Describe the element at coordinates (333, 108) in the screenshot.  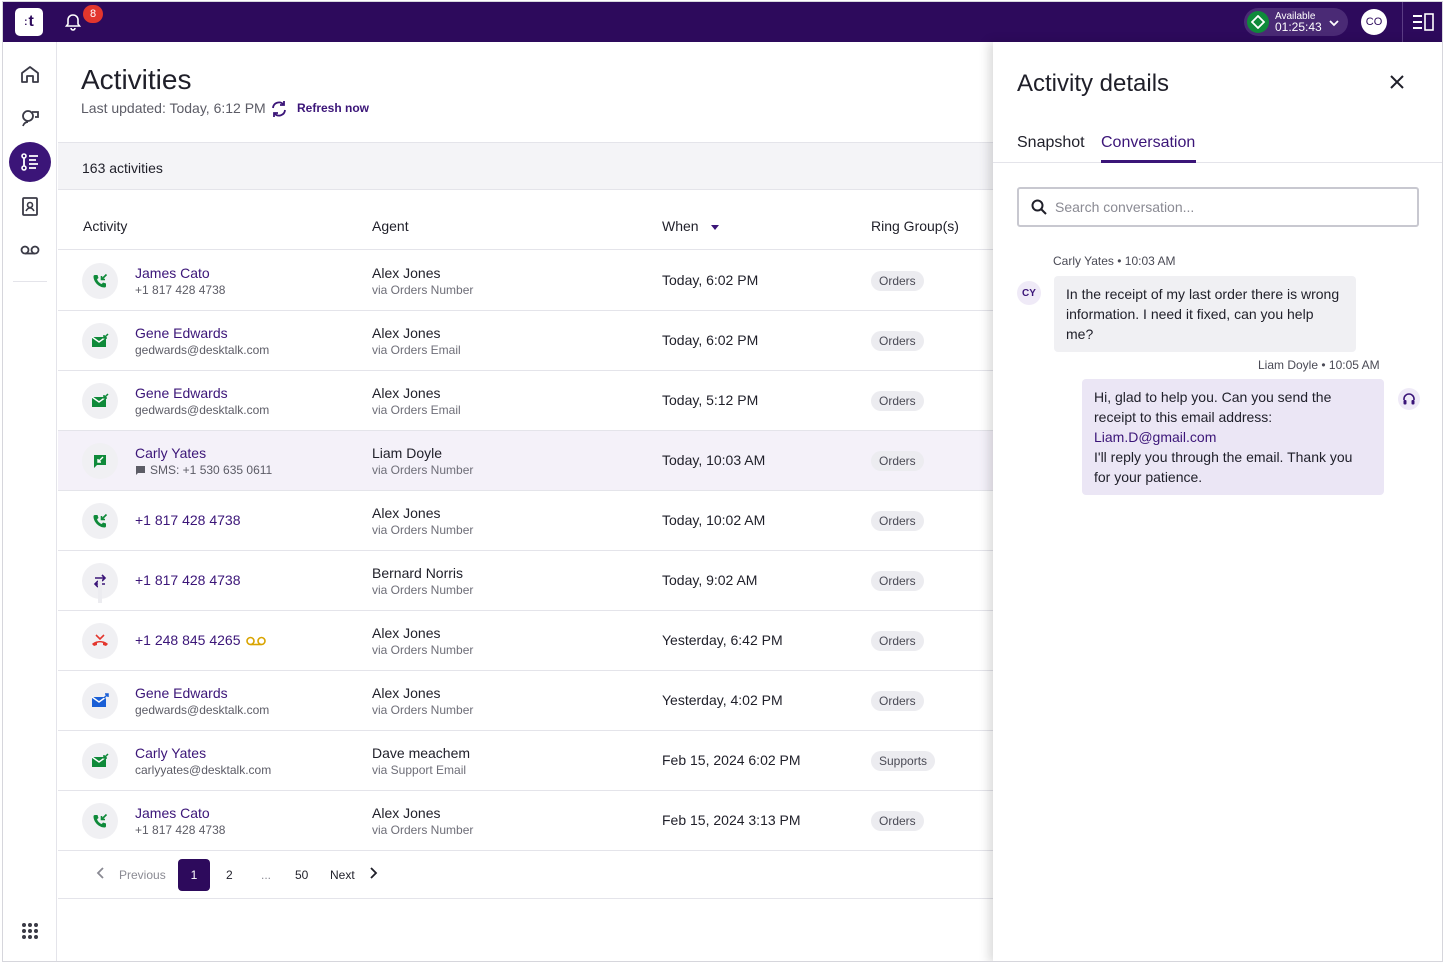
I see `refresh-now-link: Refresh now` at that location.